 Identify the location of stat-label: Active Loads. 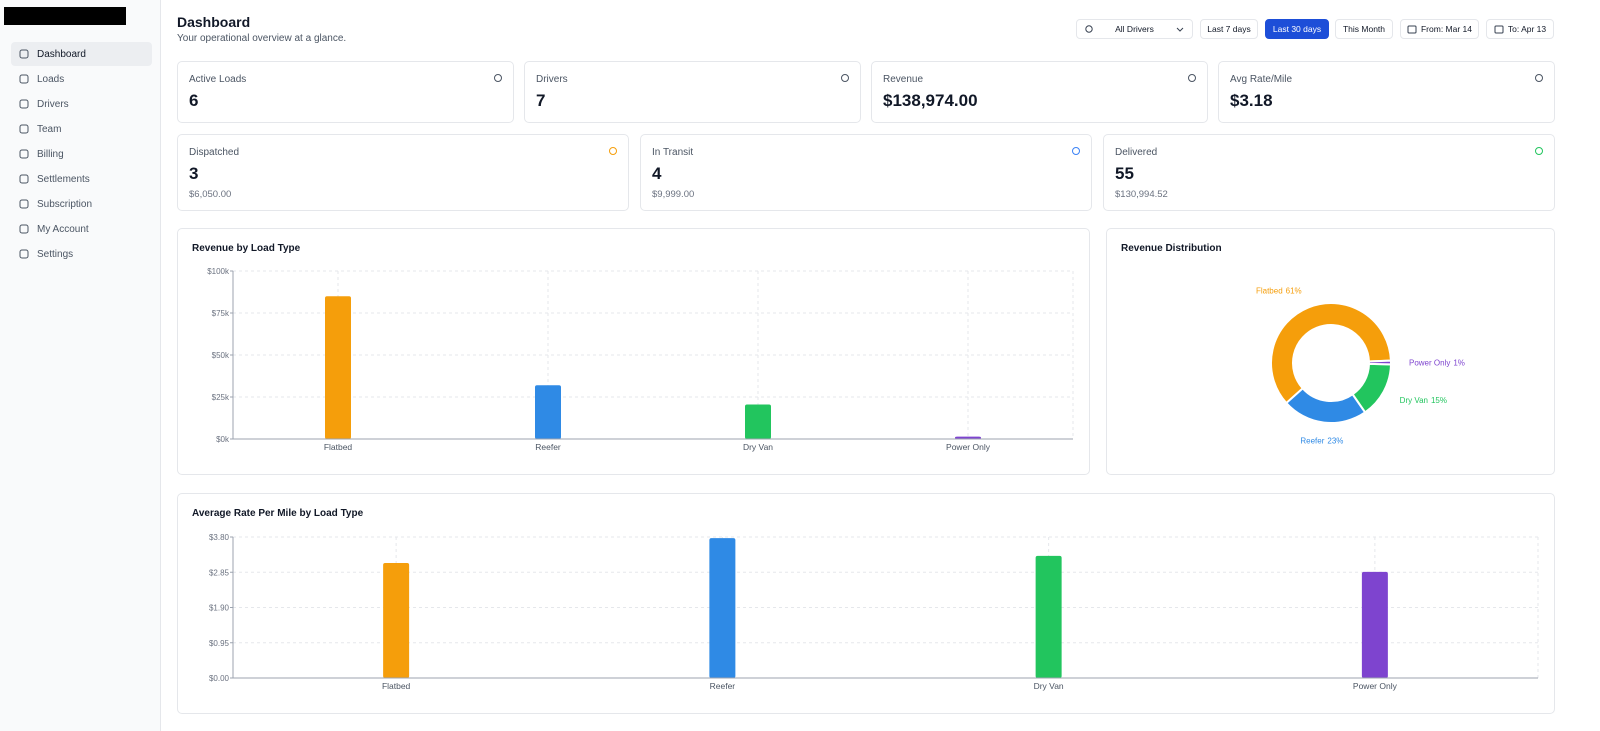
(218, 79).